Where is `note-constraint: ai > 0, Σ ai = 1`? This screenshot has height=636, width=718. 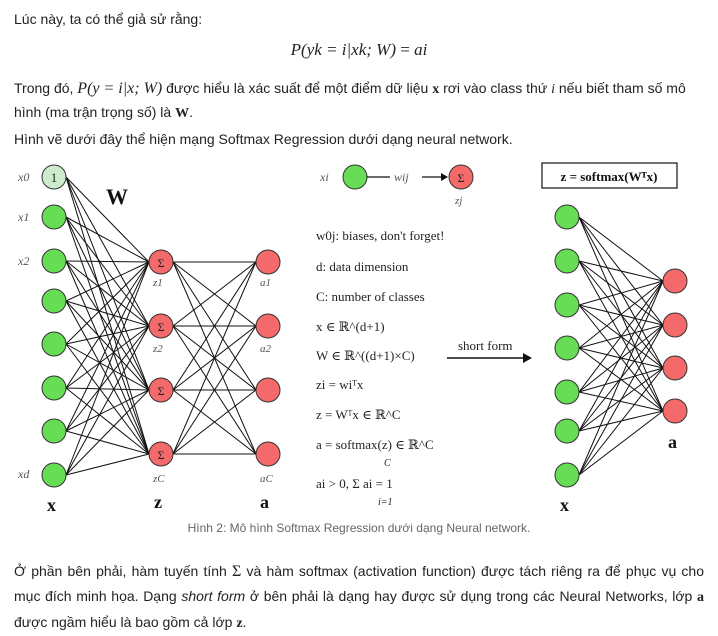
note-constraint: ai > 0, Σ ai = 1 is located at coordinates (354, 483).